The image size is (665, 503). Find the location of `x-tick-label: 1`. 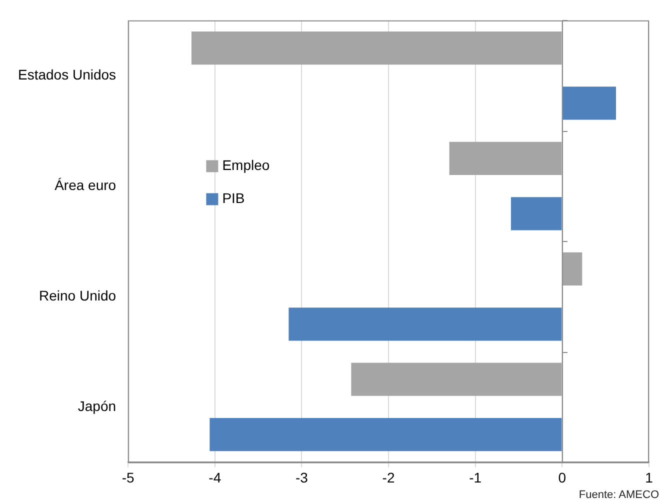

x-tick-label: 1 is located at coordinates (649, 477).